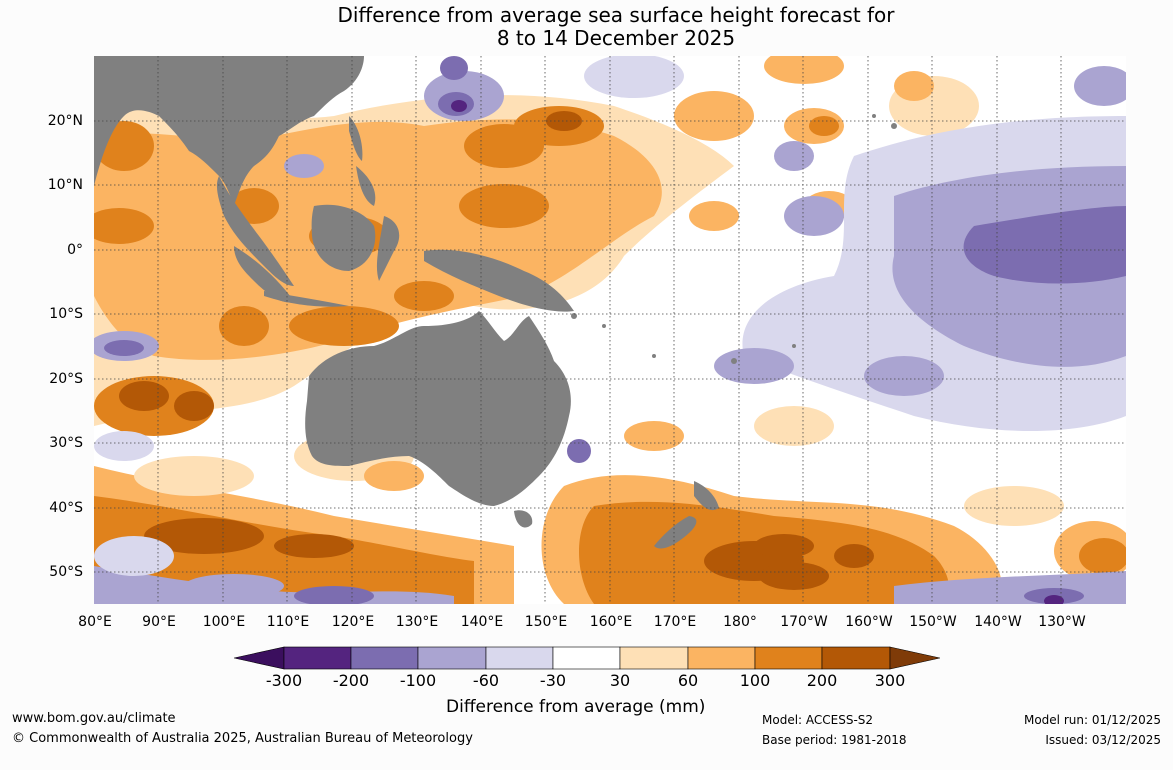  Describe the element at coordinates (616, 38) in the screenshot. I see `title-line-2: 8 to 14 December 2025` at that location.